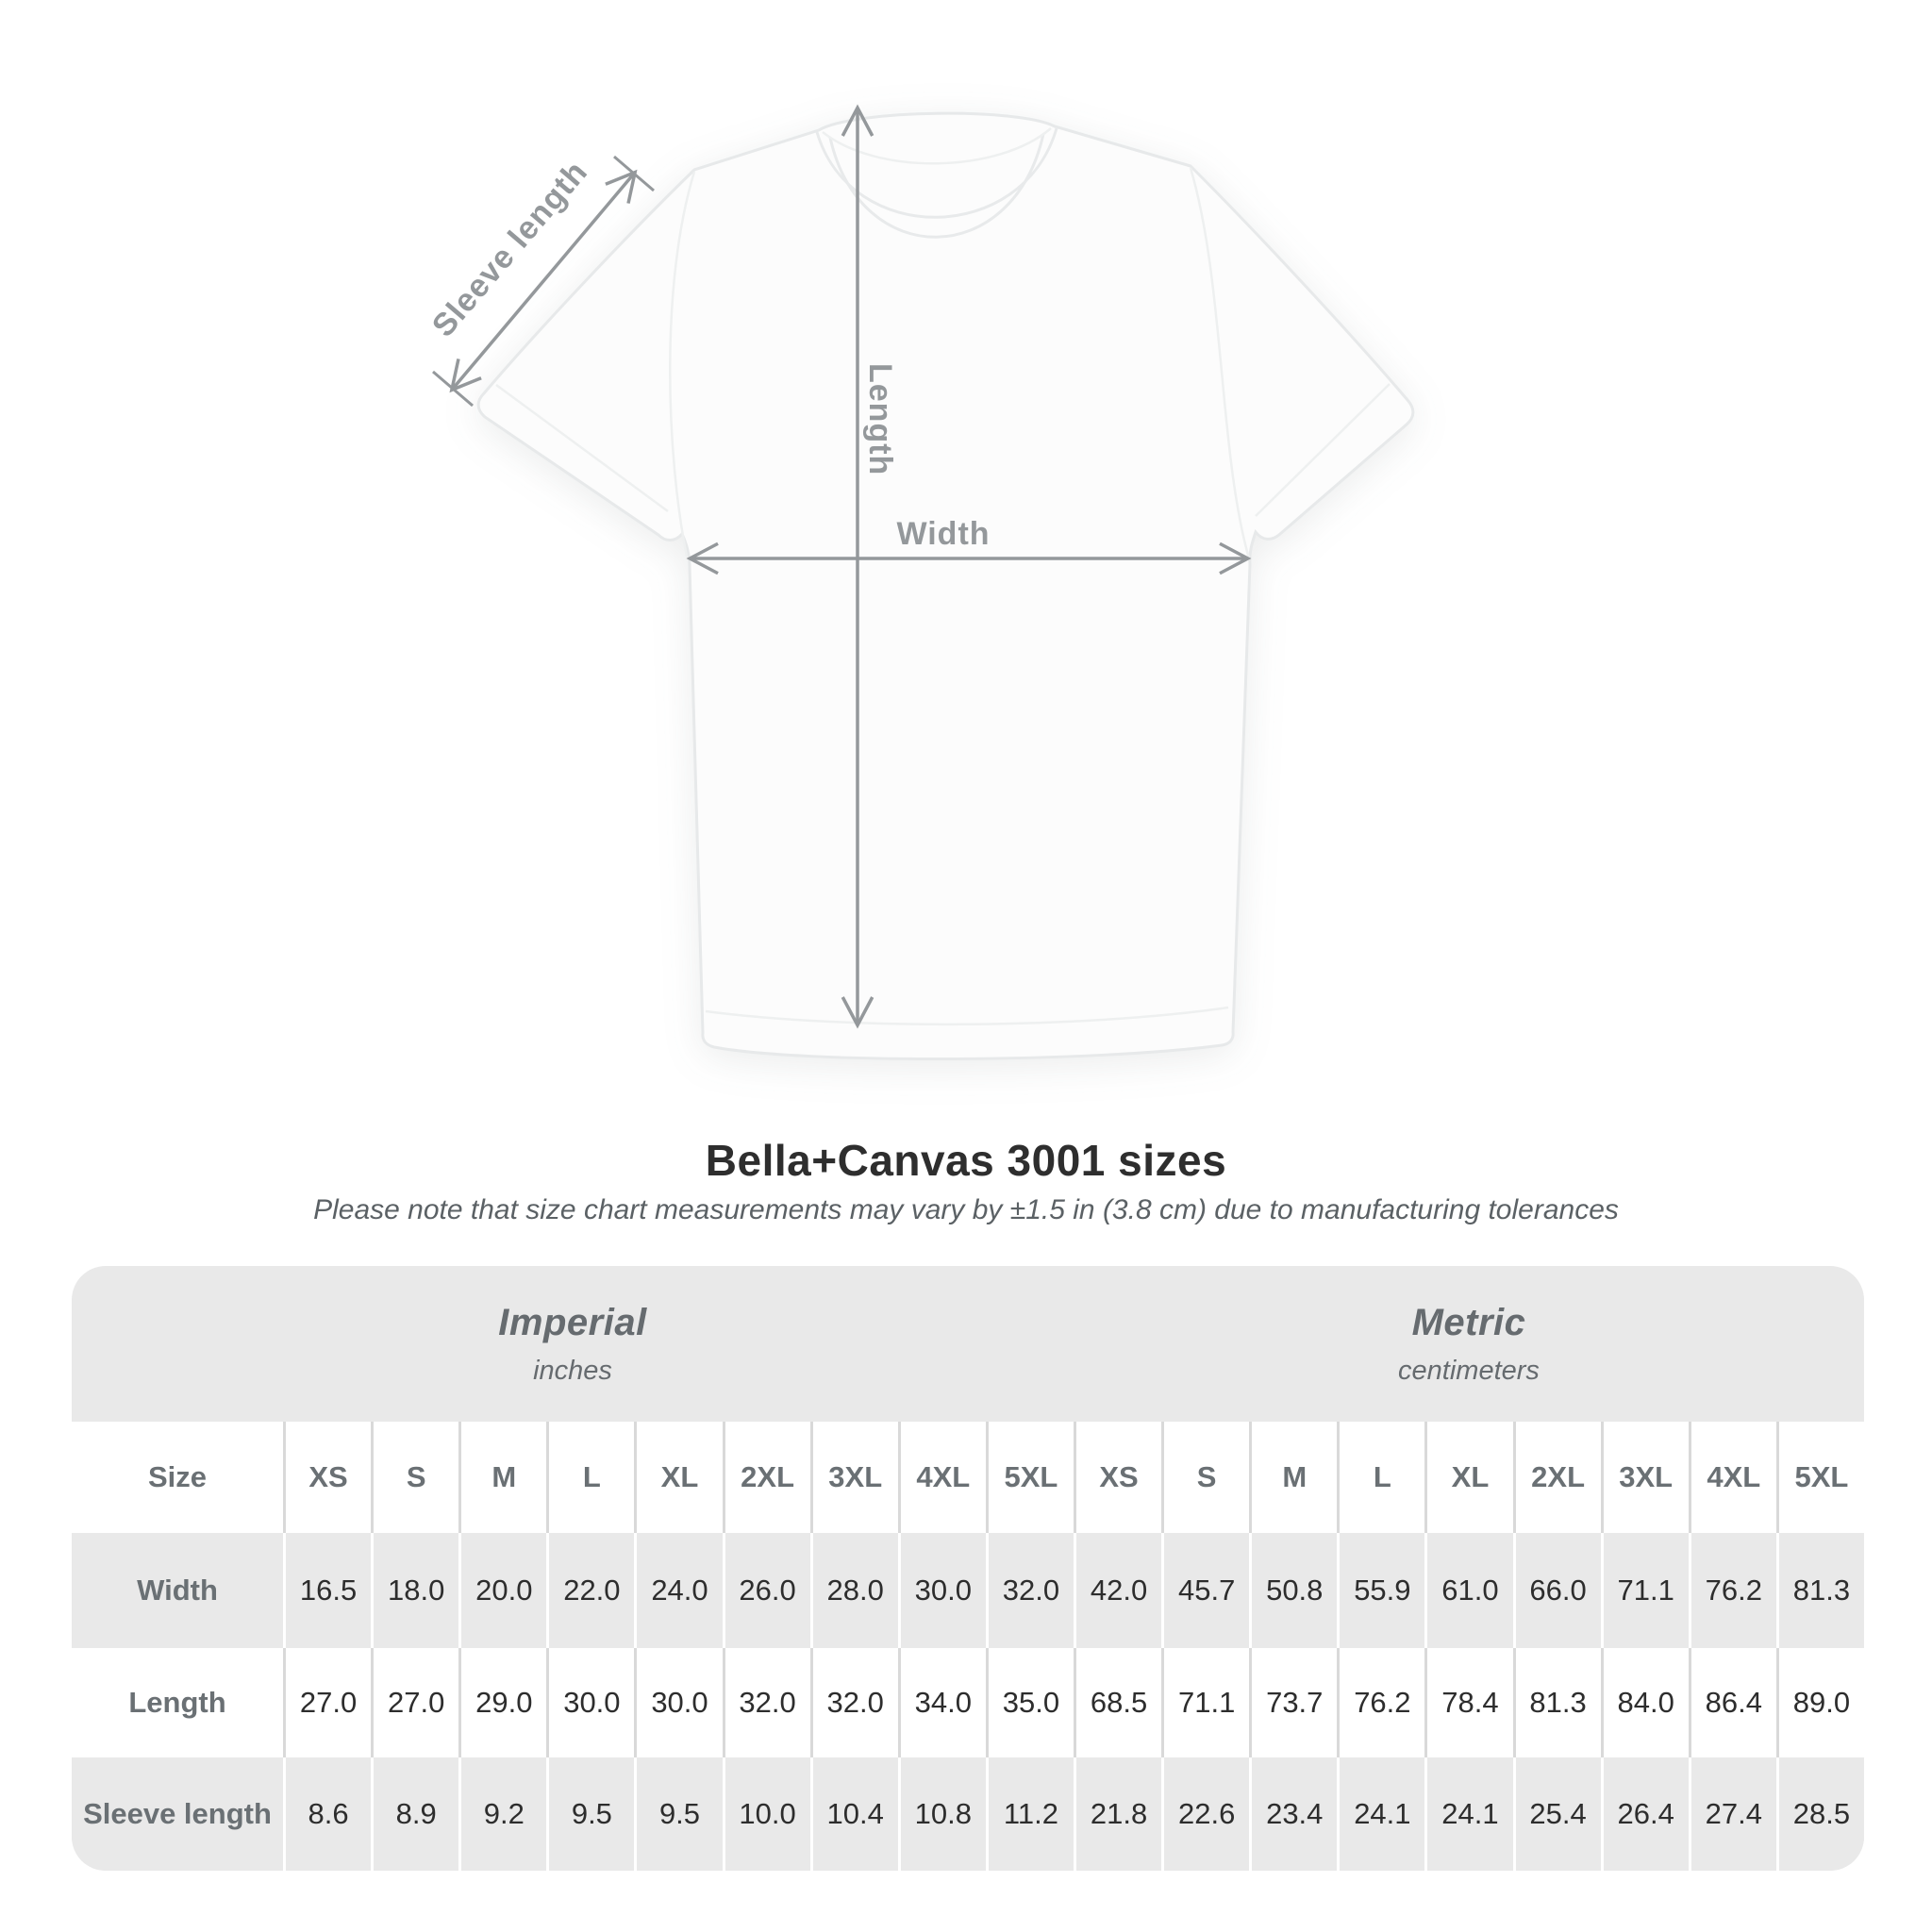 The image size is (1932, 1932). Describe the element at coordinates (1469, 1370) in the screenshot. I see `metric-group-unit: centimeters` at that location.